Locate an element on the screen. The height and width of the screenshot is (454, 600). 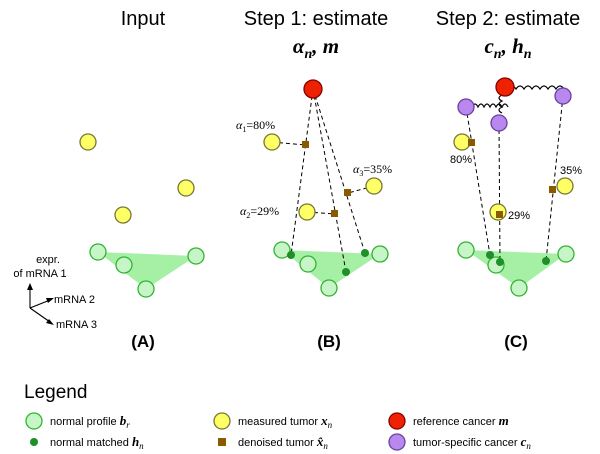
panel-c-pct2: 29% is located at coordinates (519, 216).